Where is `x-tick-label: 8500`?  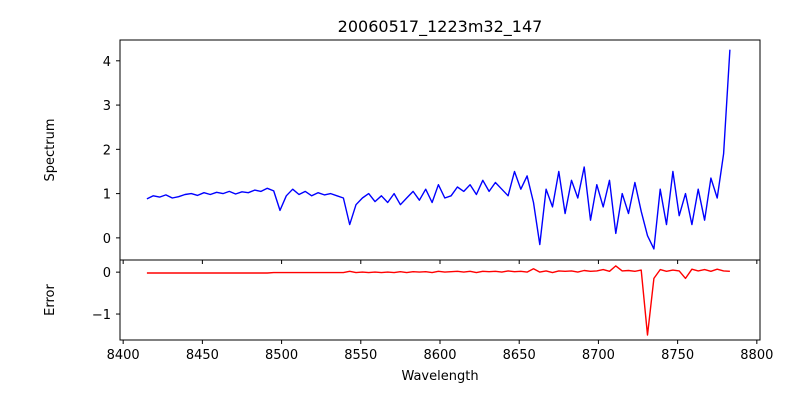
x-tick-label: 8500 is located at coordinates (281, 355).